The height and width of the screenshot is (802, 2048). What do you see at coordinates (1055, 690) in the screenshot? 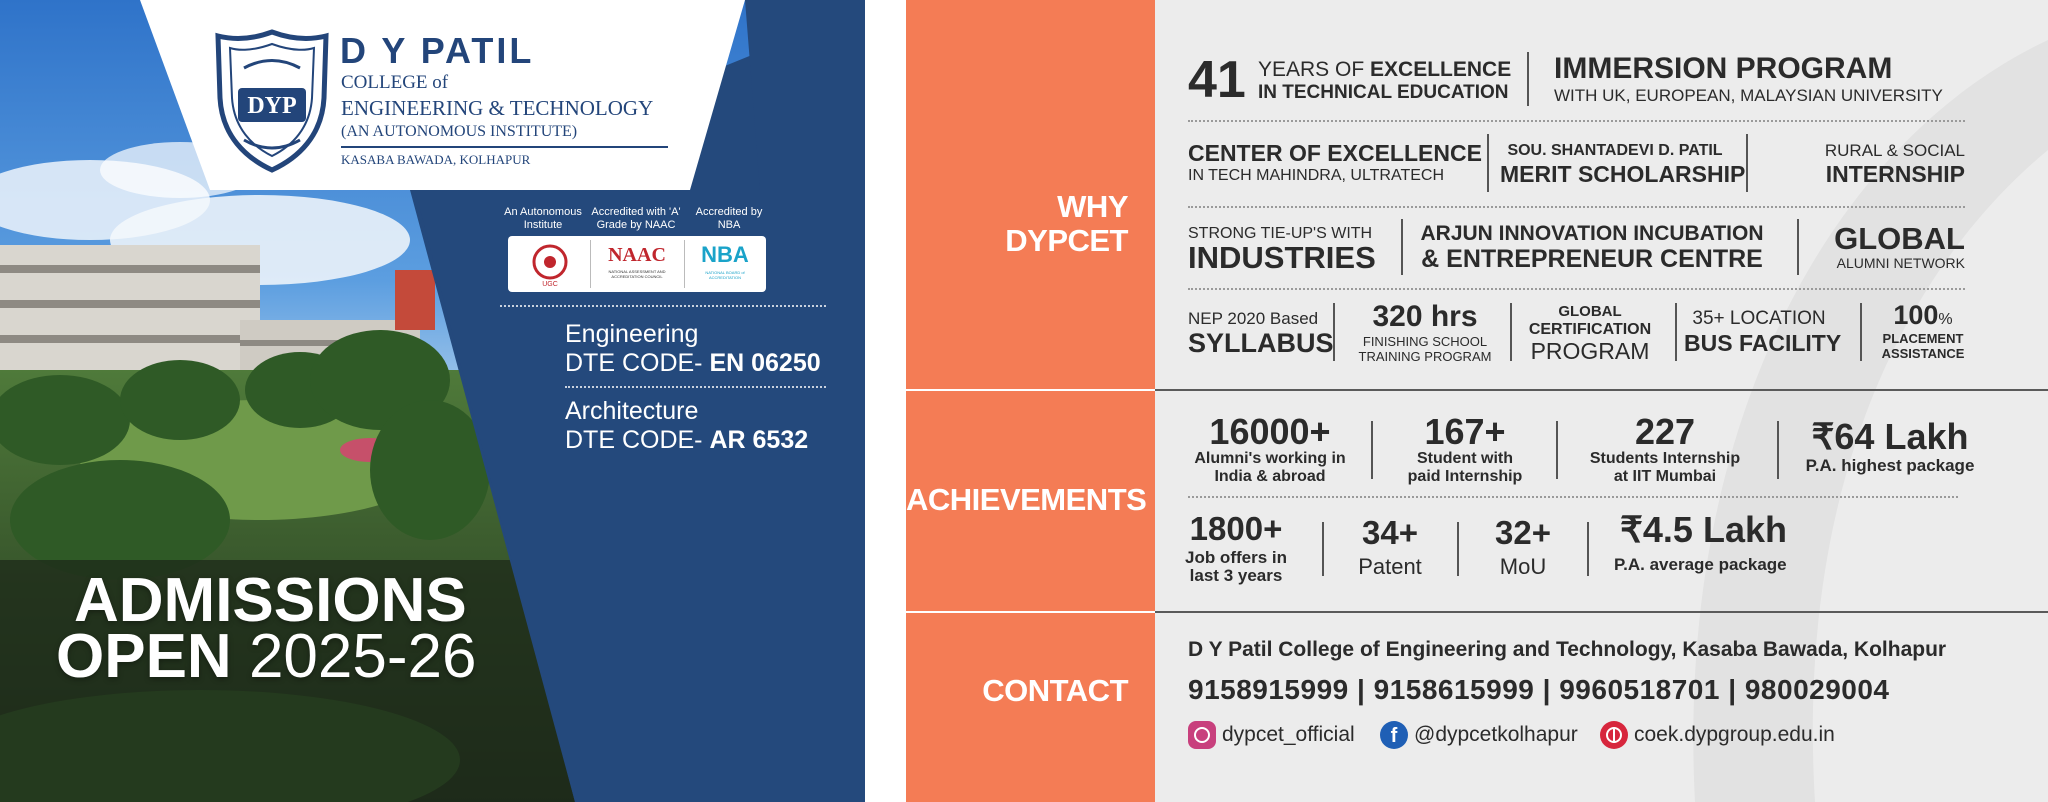
I see `section-title-contact: CONTACT` at bounding box center [1055, 690].